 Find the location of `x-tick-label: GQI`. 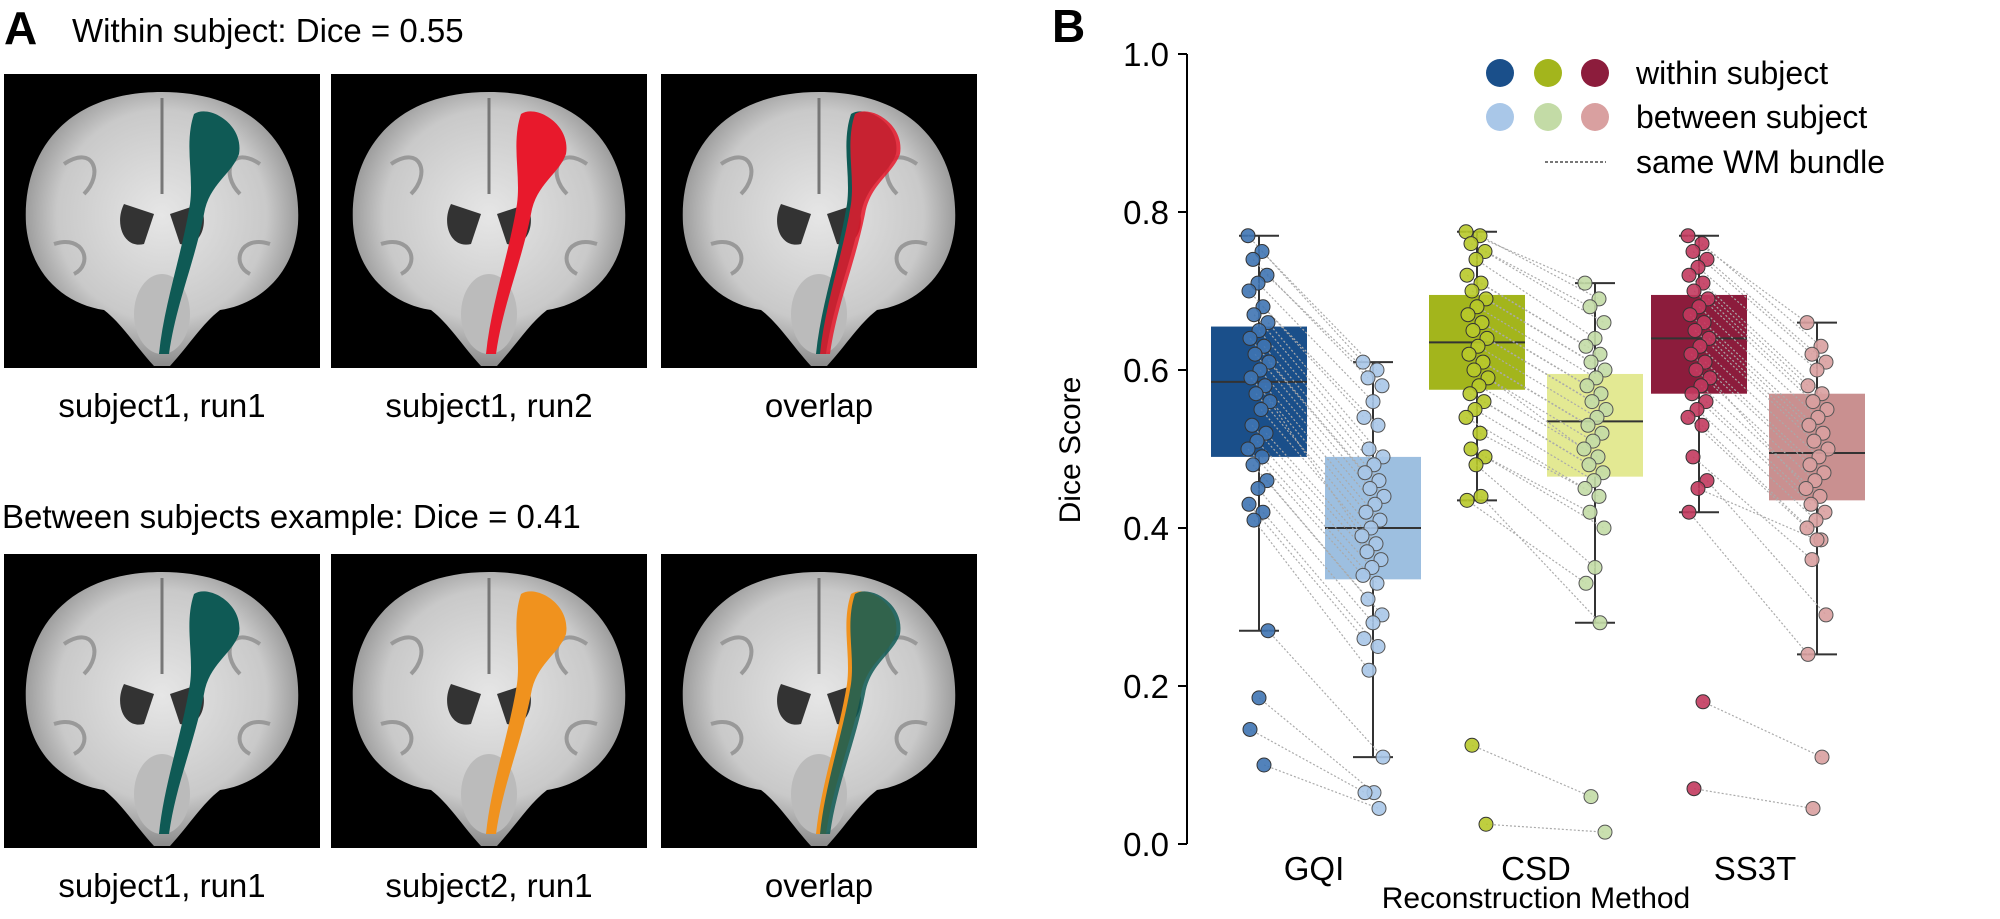

x-tick-label: GQI is located at coordinates (1314, 868).